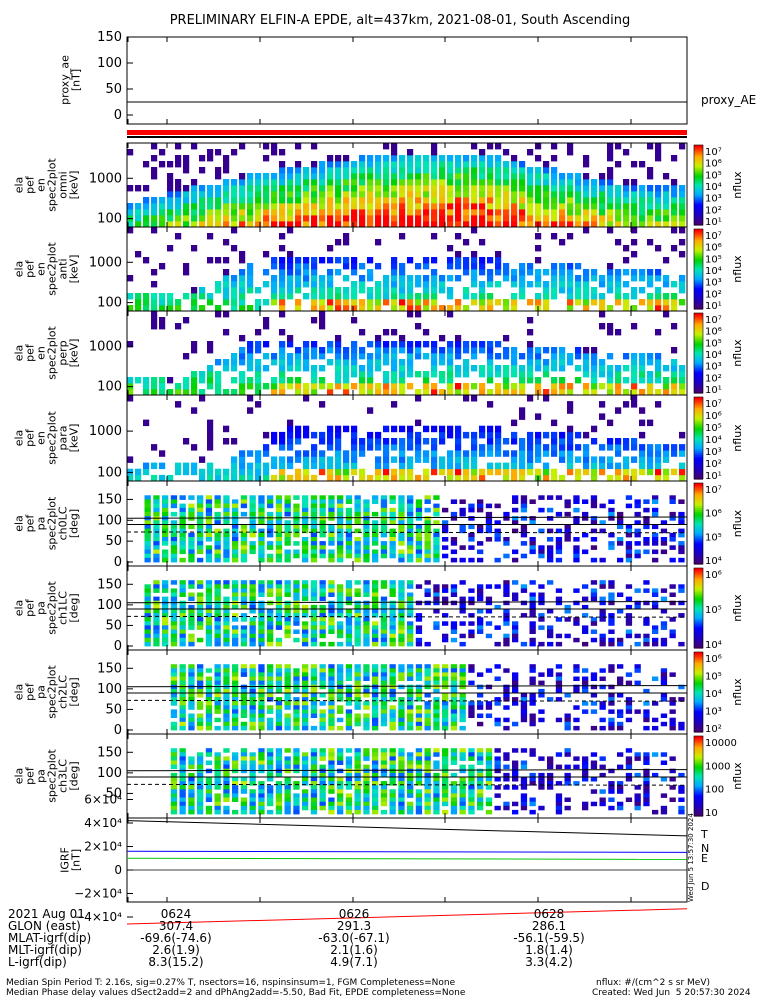  Describe the element at coordinates (30, 268) in the screenshot. I see `energy-panel-ylabel-line: pef` at that location.